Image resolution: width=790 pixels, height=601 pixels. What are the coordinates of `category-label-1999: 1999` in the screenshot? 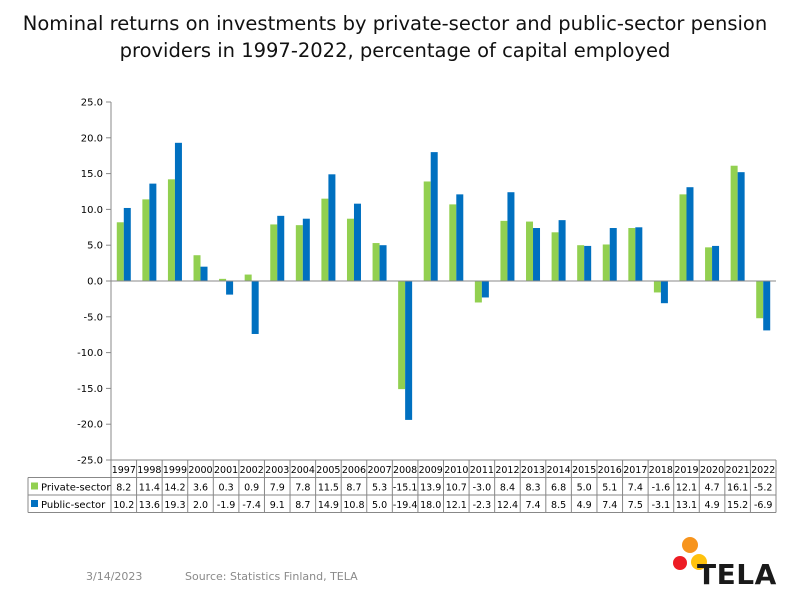 It's located at (175, 470).